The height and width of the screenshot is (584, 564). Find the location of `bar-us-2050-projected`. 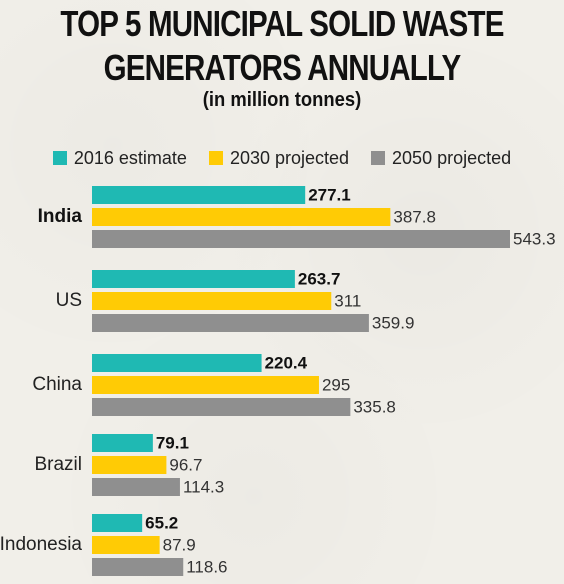

bar-us-2050-projected is located at coordinates (230, 323).